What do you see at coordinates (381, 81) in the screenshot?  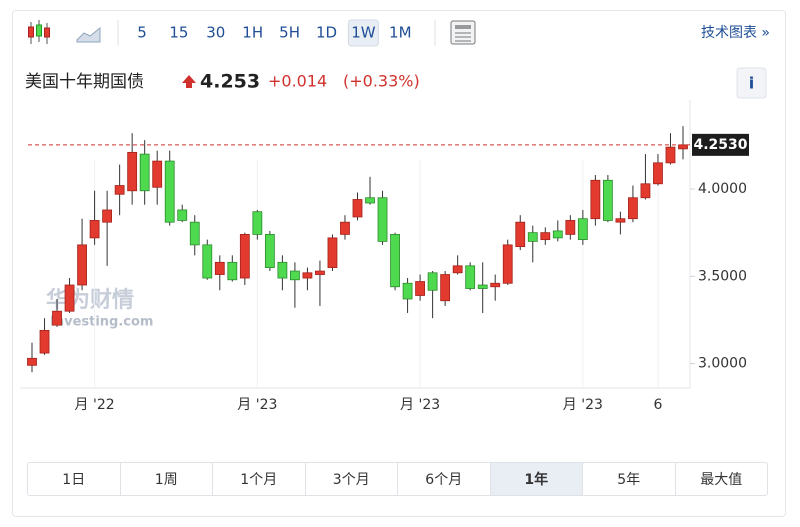 I see `change-pct: (+0.33%)` at bounding box center [381, 81].